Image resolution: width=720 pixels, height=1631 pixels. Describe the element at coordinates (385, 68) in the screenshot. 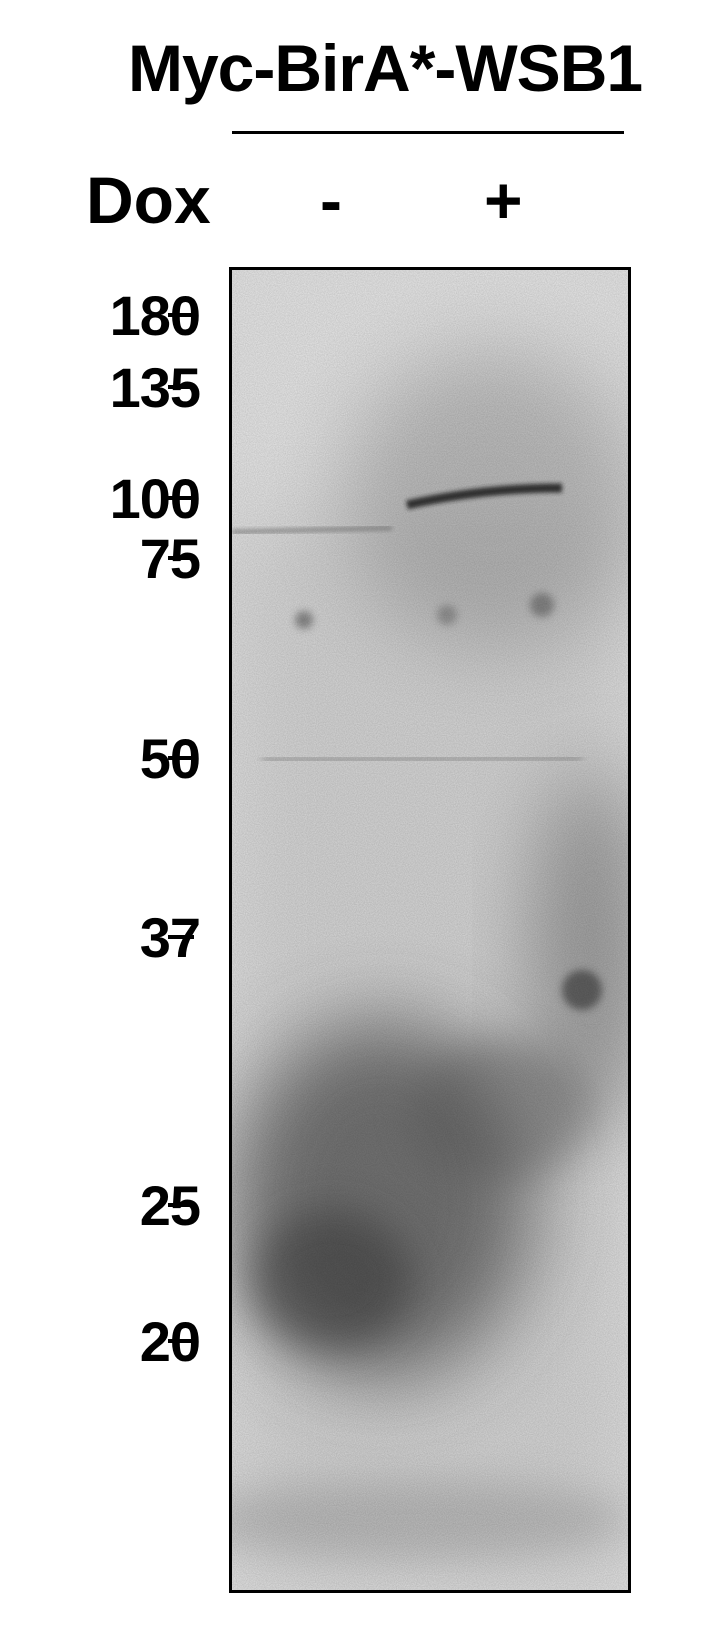

I see `construct-title: Myc-BirA*-WSB1` at that location.